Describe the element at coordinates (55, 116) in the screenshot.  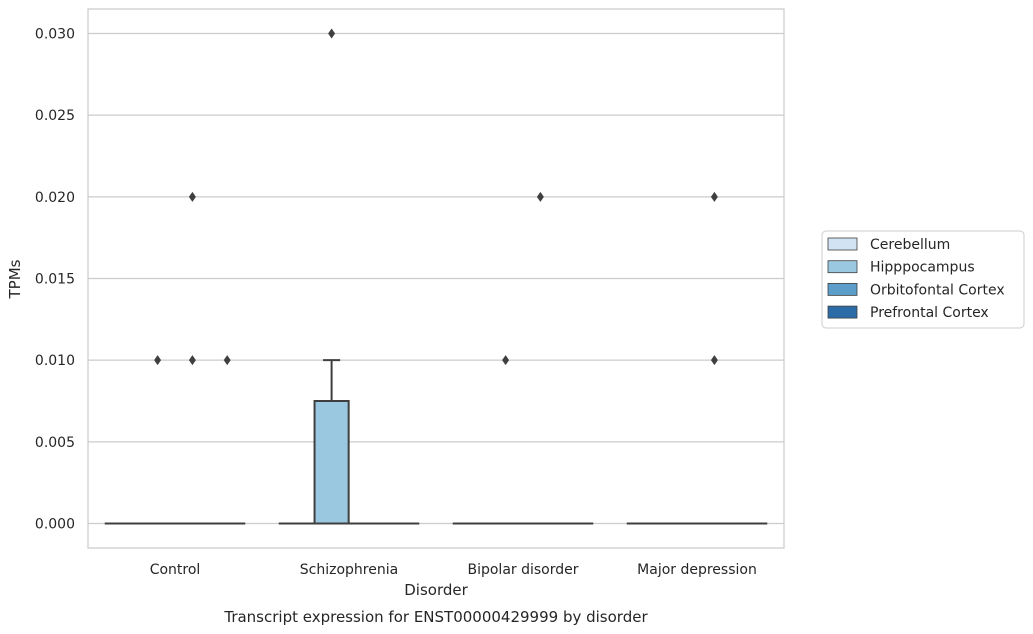
I see `y-tick-label: 0.025` at that location.